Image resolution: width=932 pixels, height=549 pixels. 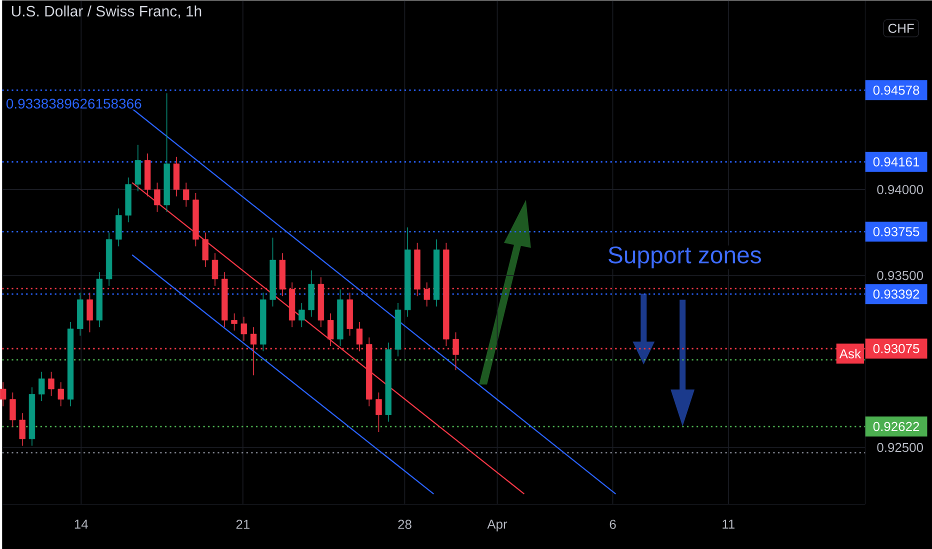 What do you see at coordinates (684, 257) in the screenshot?
I see `annotation: Support zones` at bounding box center [684, 257].